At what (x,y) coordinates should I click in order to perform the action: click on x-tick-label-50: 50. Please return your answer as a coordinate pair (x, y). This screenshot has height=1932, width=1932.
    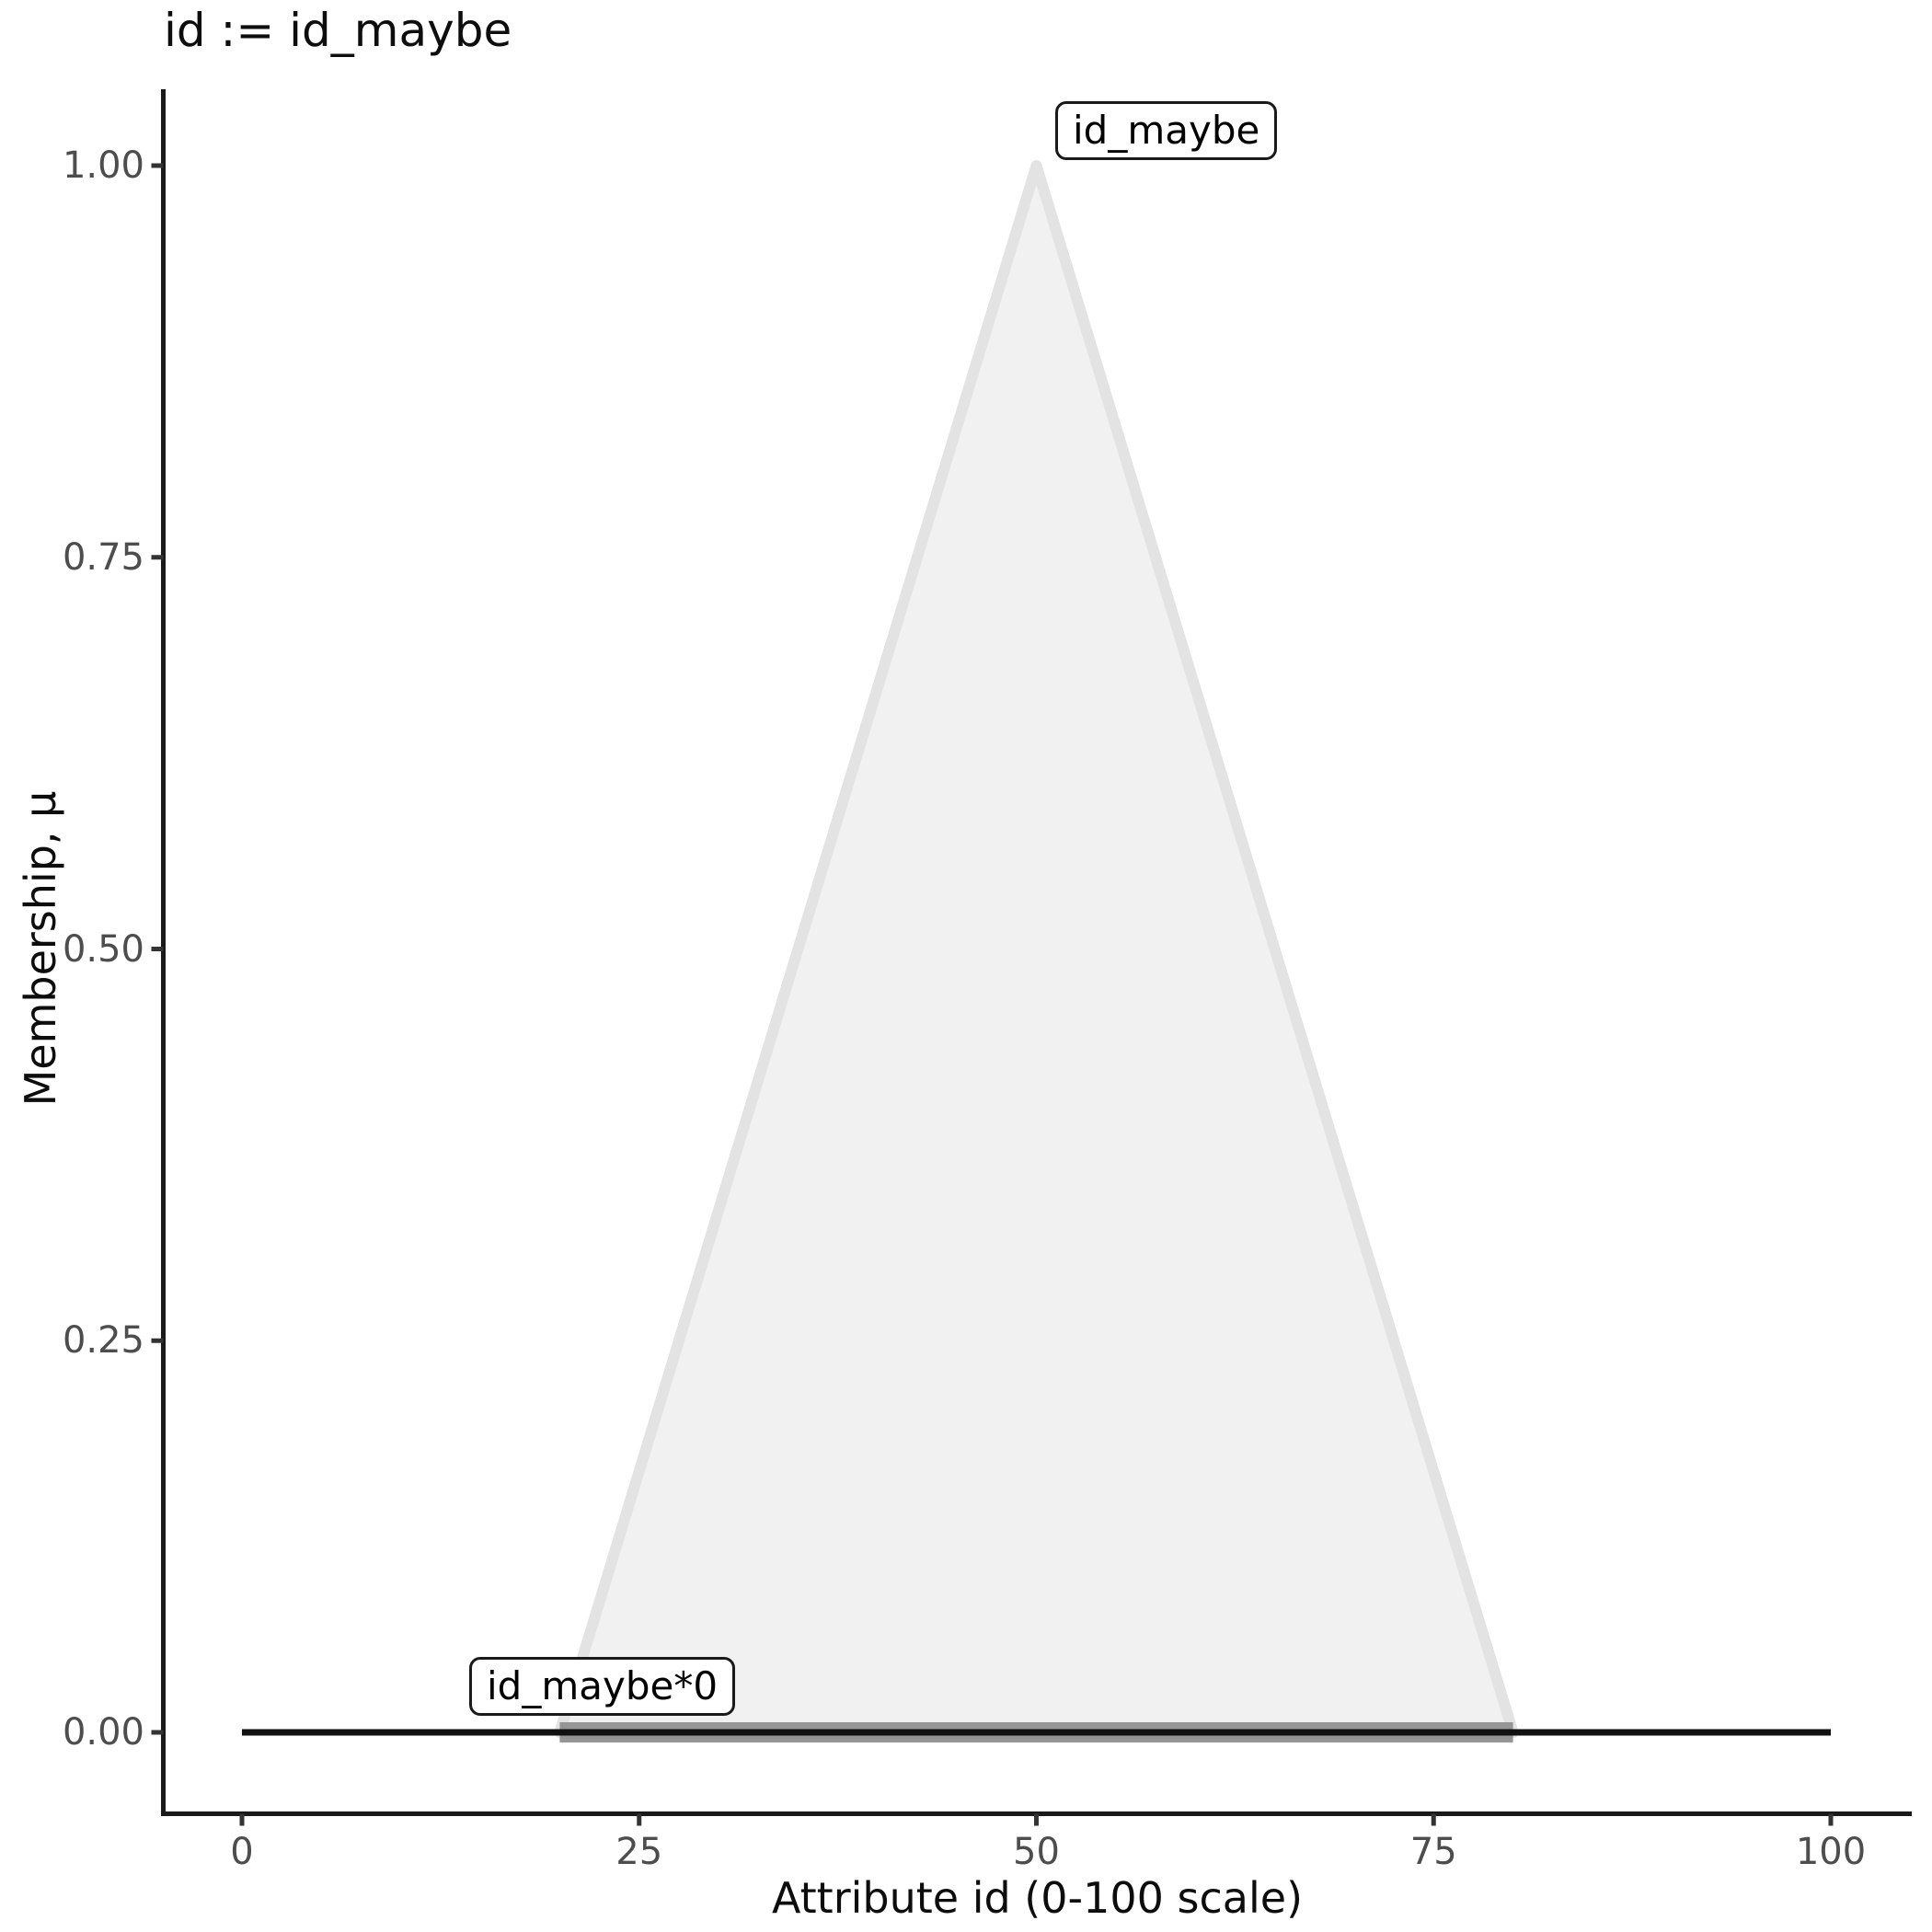
    Looking at the image, I should click on (1036, 1852).